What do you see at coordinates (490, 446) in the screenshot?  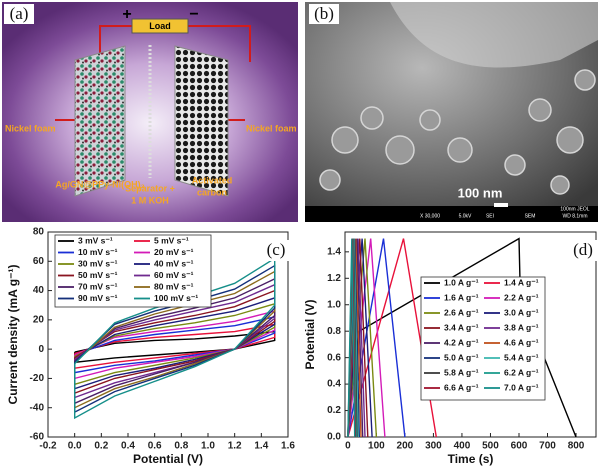 I see `x-tick-label: 500` at bounding box center [490, 446].